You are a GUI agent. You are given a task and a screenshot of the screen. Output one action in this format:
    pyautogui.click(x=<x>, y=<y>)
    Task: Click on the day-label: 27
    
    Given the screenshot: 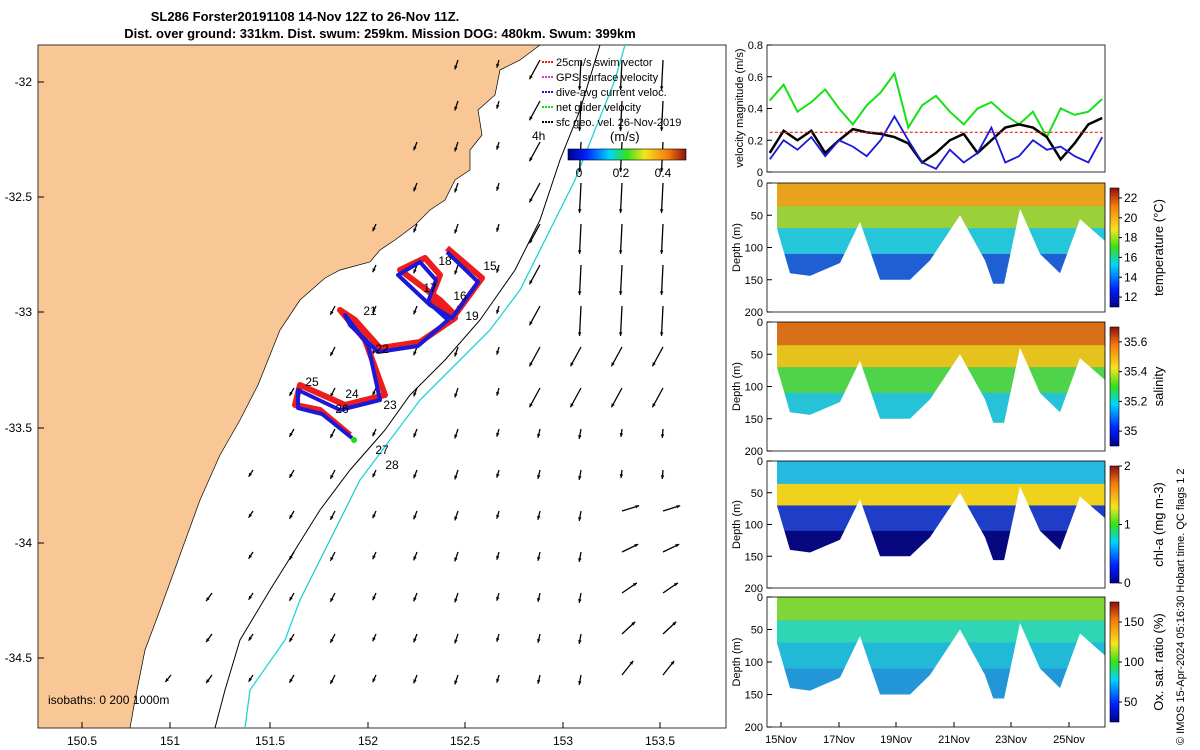 What is the action you would take?
    pyautogui.click(x=382, y=450)
    